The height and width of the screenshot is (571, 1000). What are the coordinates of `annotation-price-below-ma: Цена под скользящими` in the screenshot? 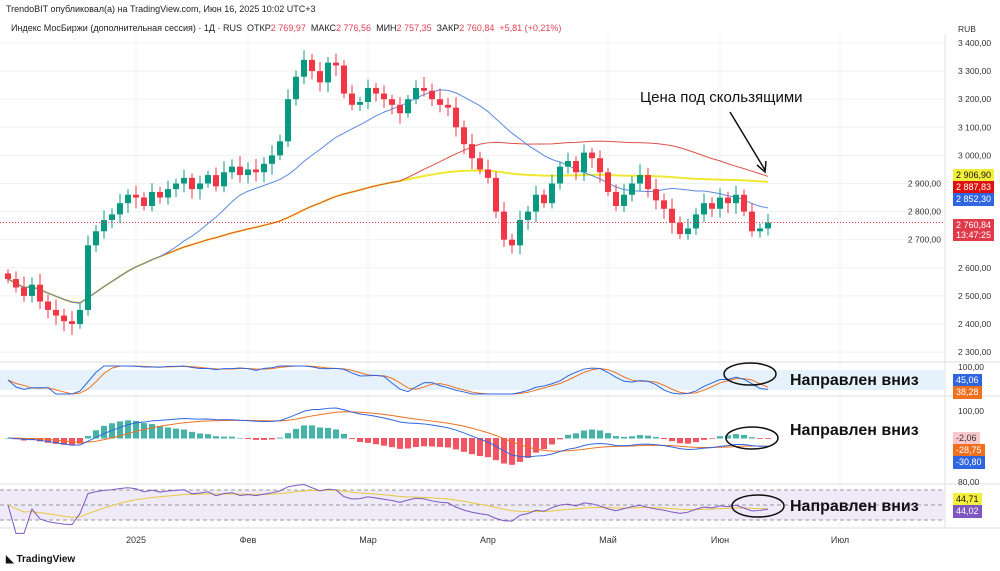 It's located at (721, 97).